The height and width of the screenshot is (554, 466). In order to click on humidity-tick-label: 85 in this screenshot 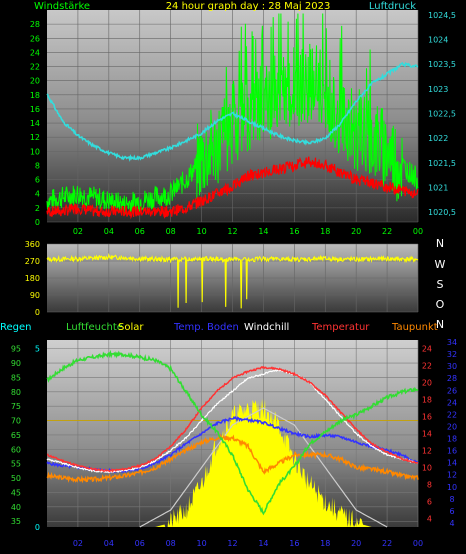, I will do `click(16, 377)`.